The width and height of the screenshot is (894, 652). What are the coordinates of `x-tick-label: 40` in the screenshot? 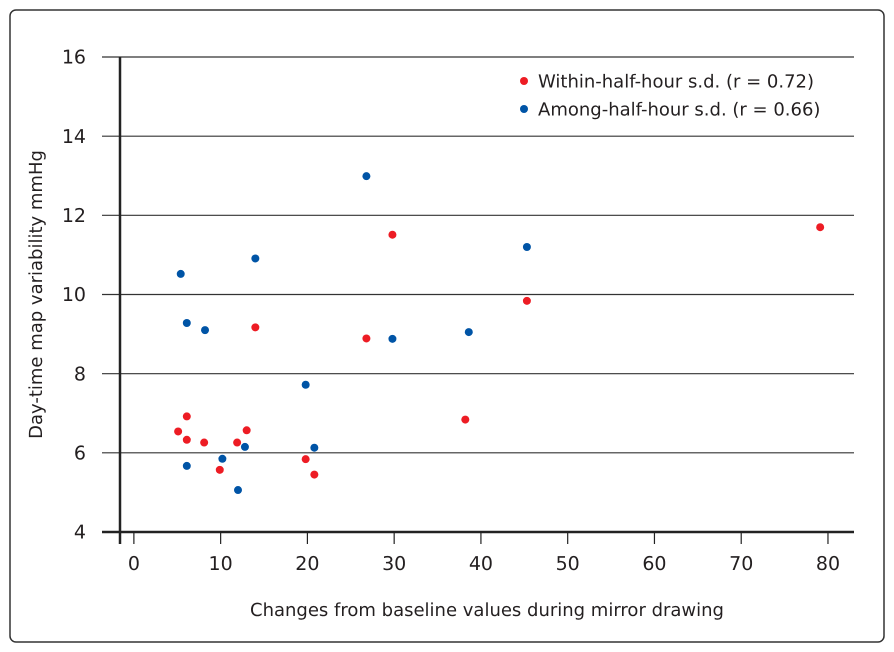 It's located at (481, 564).